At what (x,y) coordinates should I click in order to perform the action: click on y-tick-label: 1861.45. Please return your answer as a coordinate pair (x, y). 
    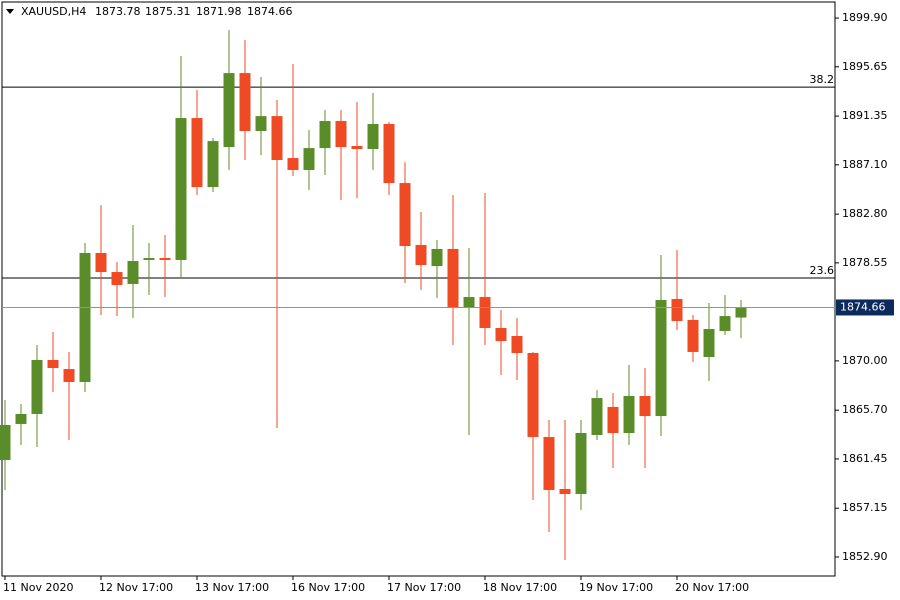
    Looking at the image, I should click on (865, 458).